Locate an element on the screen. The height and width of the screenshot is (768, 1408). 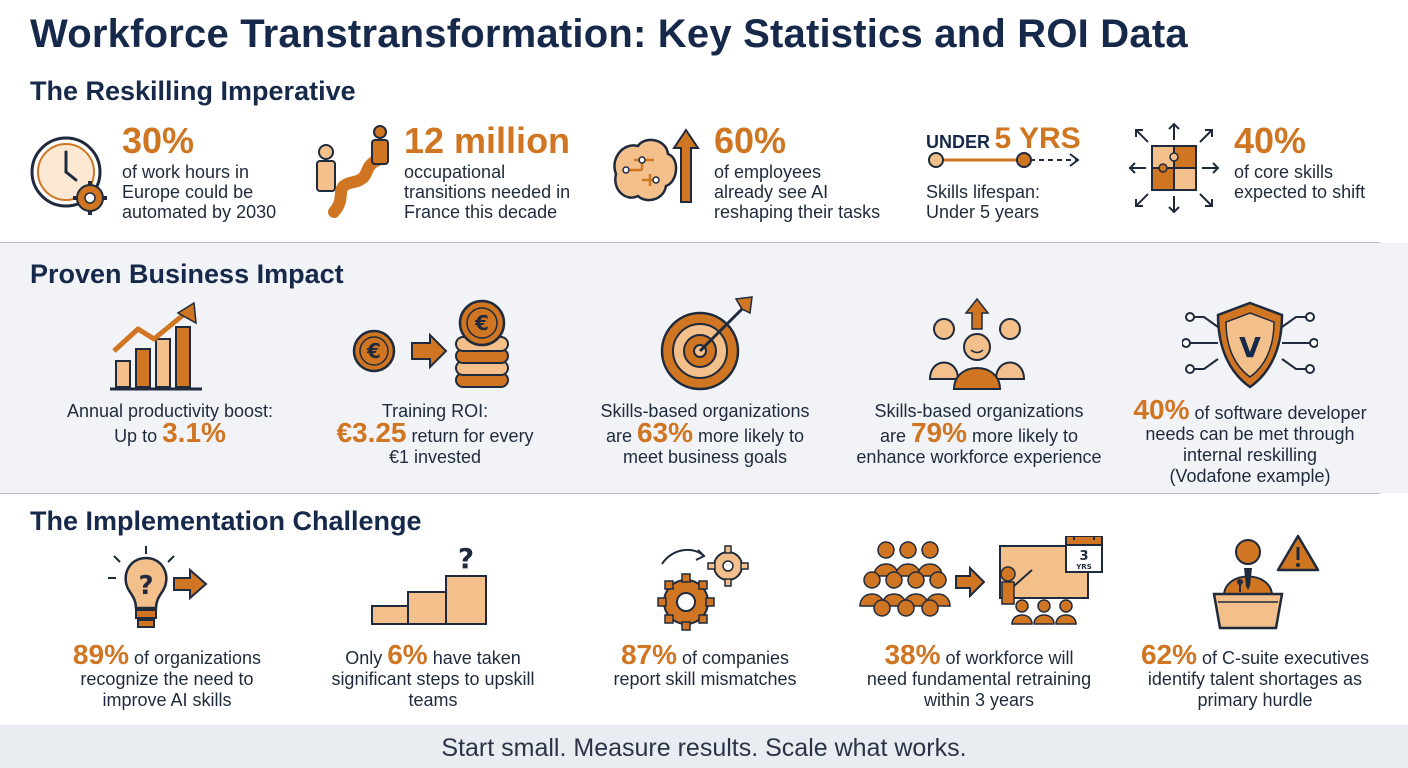
stat-value: 87% is located at coordinates (648, 654).